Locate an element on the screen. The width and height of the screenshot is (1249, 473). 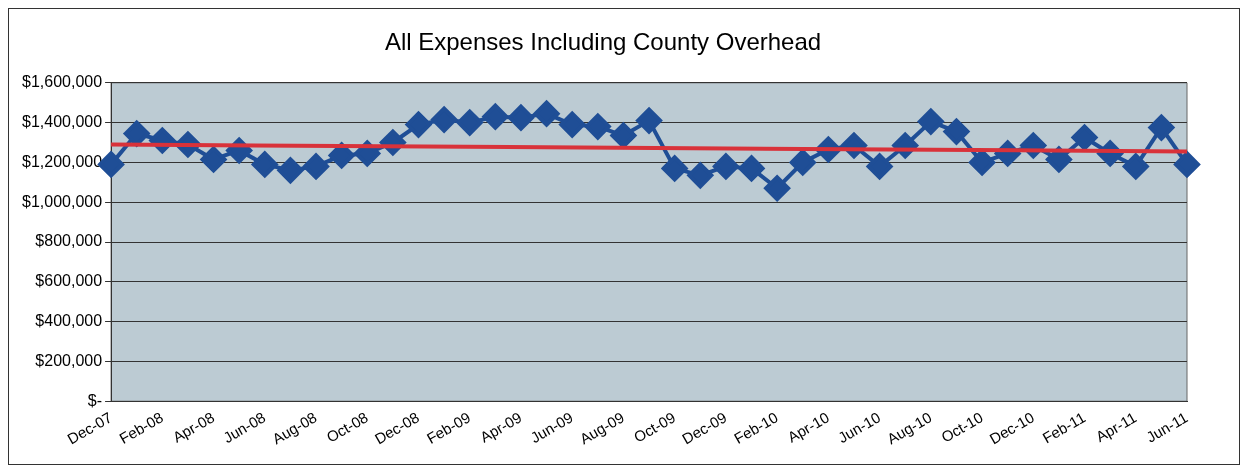
chart-title: All Expenses Including County Overhead is located at coordinates (603, 42).